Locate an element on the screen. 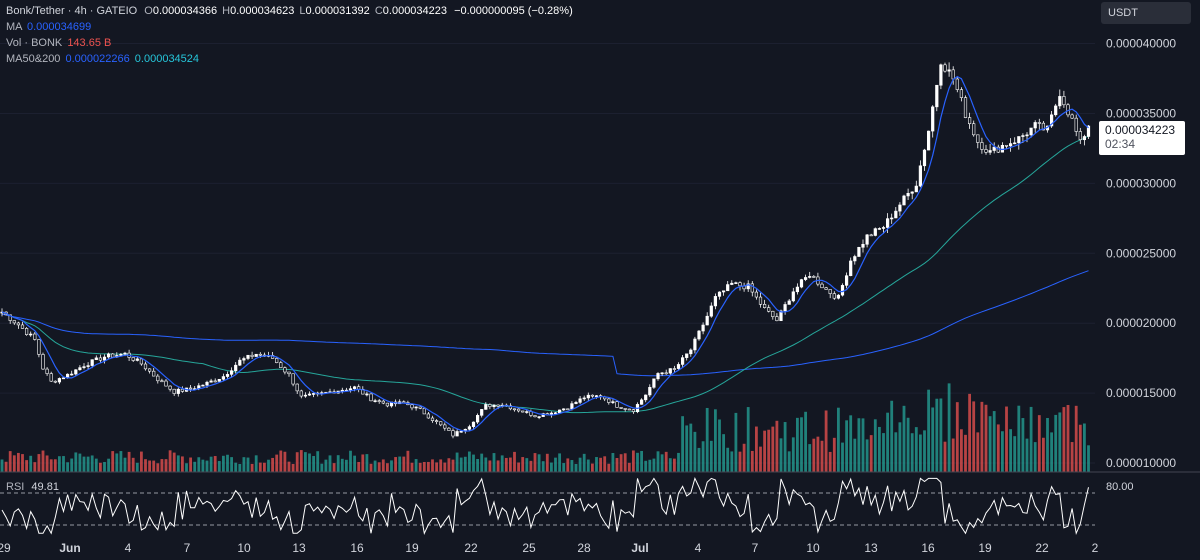  ma-legend: MA 0.000034699 is located at coordinates (48, 27).